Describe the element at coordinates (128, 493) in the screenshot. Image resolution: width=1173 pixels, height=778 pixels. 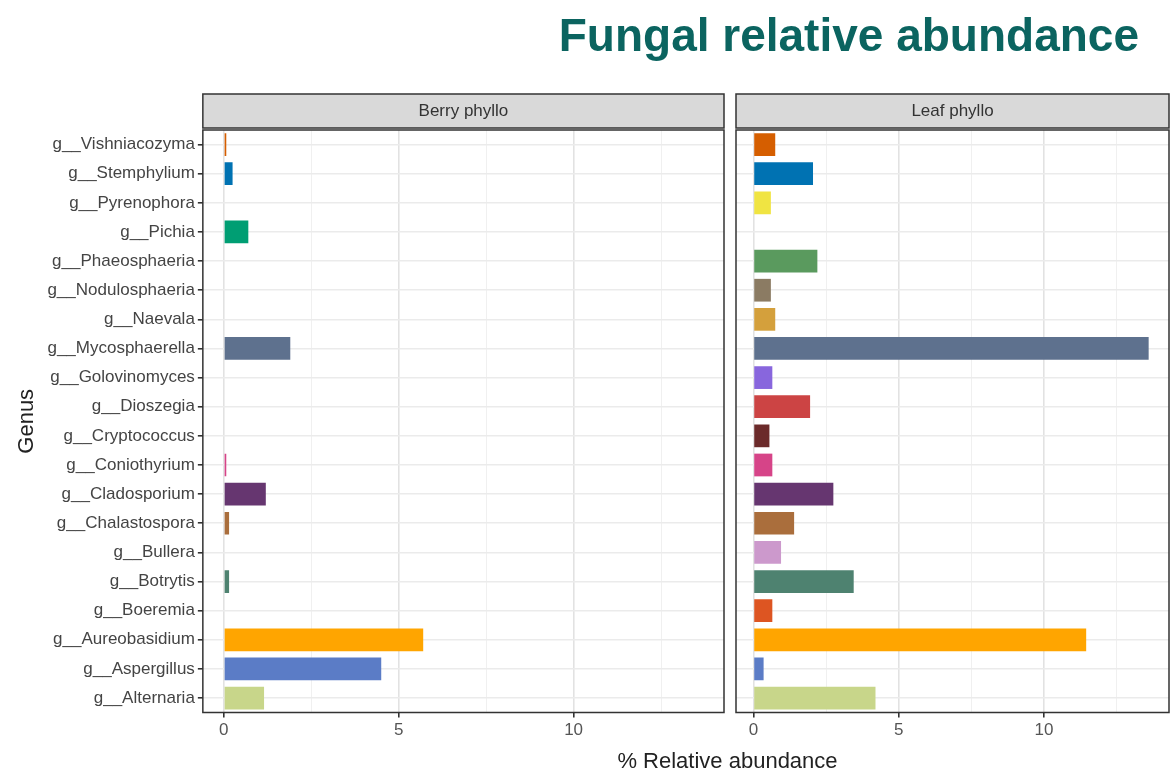
I see `y-tick-label: g__Cladosporium` at that location.